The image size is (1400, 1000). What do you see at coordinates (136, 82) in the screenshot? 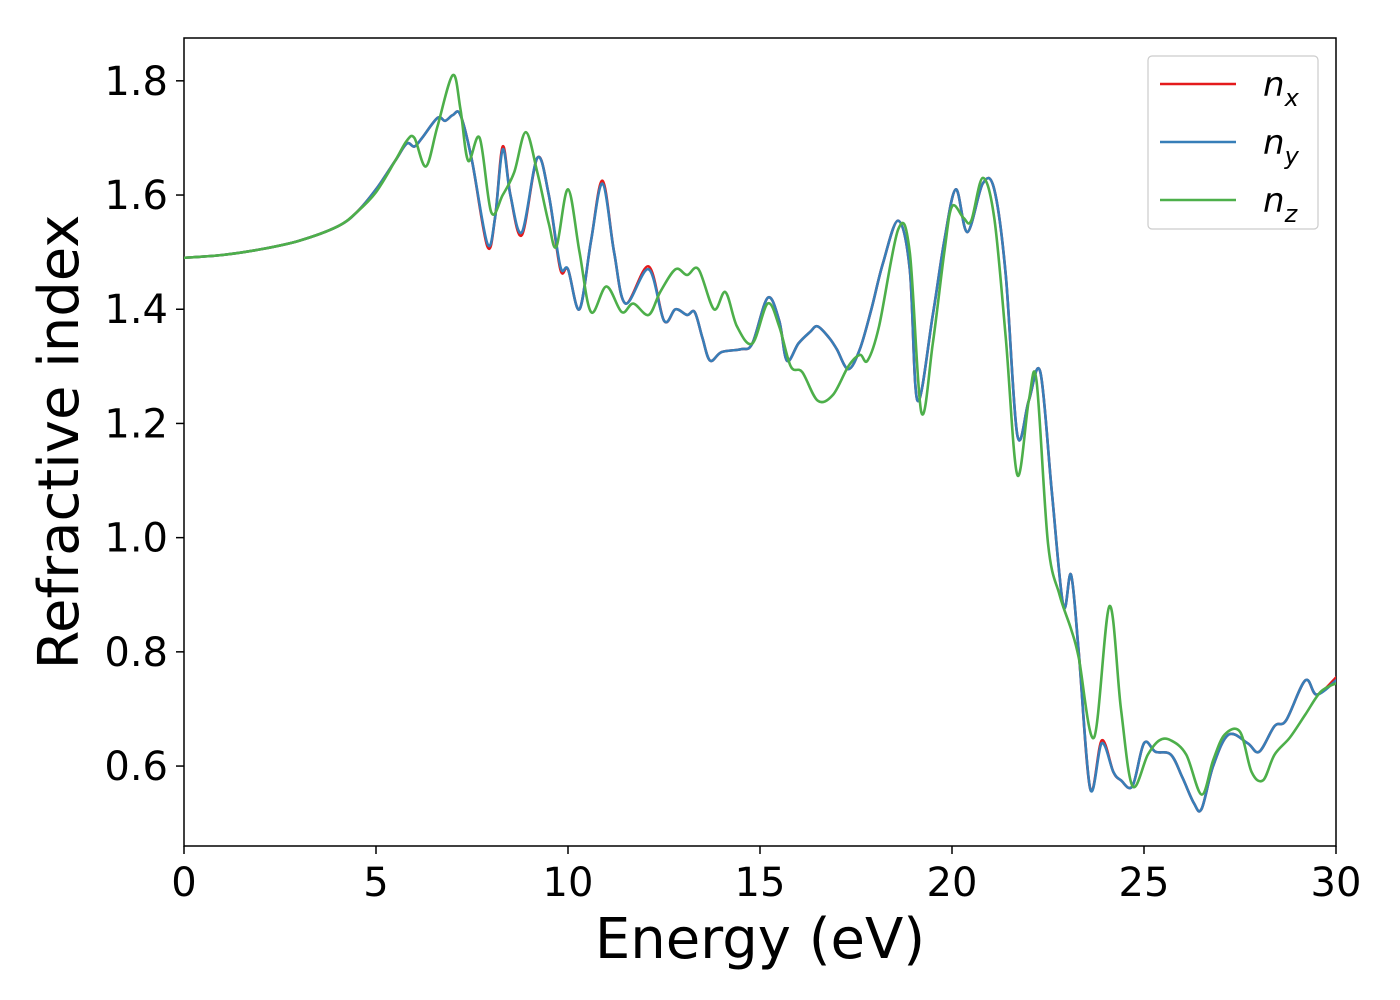
I see `y-tick-label: 1.8` at bounding box center [136, 82].